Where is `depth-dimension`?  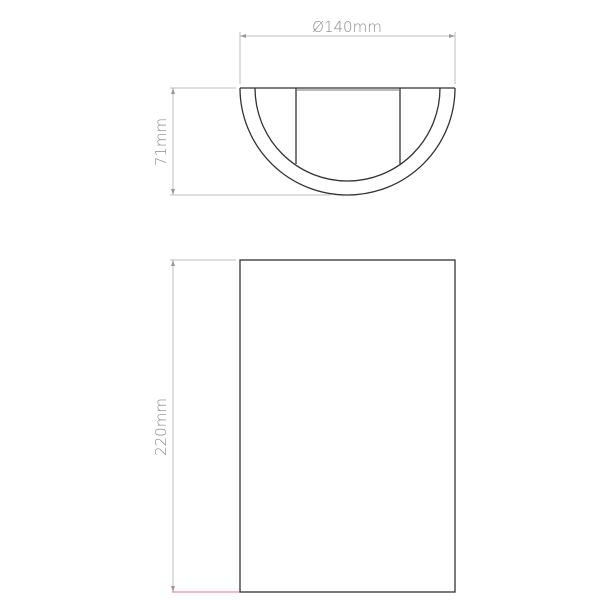
depth-dimension is located at coordinates (250, 141).